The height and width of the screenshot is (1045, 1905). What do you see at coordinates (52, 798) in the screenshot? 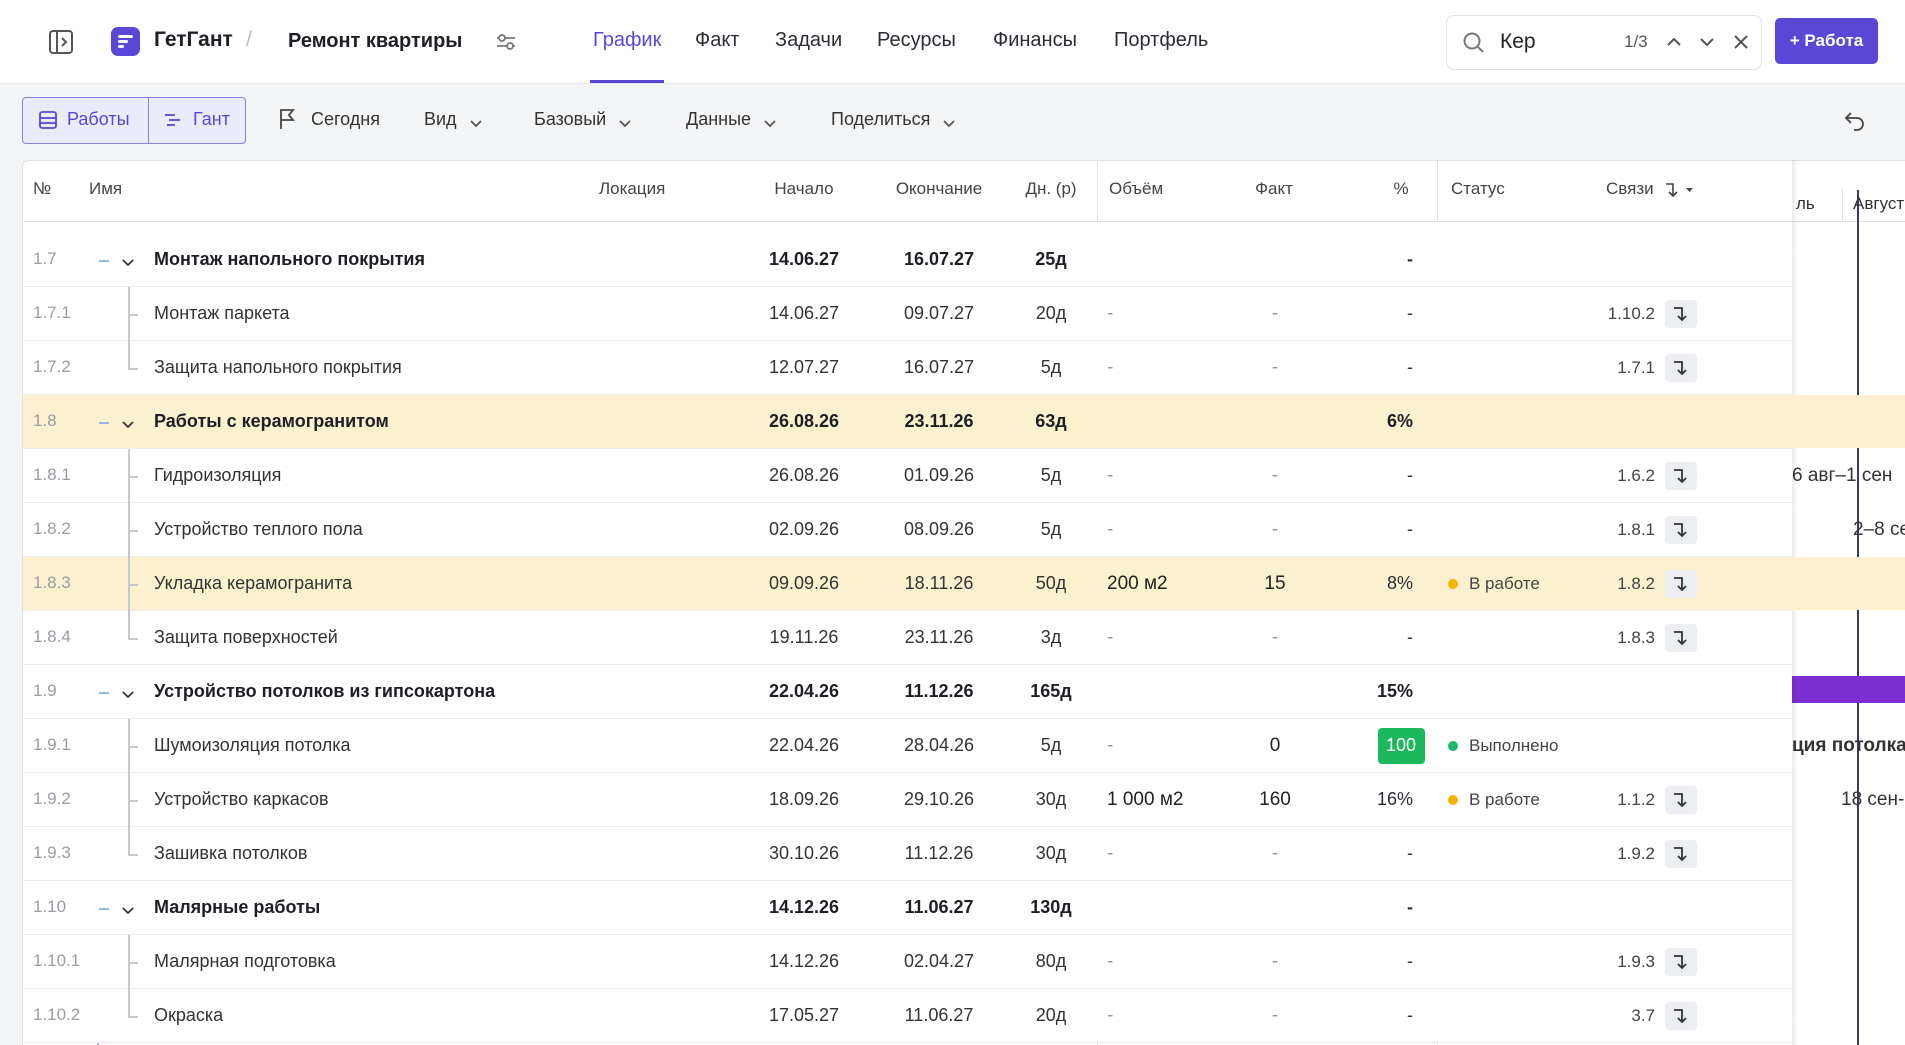
I see `row-number: 1.9.2` at bounding box center [52, 798].